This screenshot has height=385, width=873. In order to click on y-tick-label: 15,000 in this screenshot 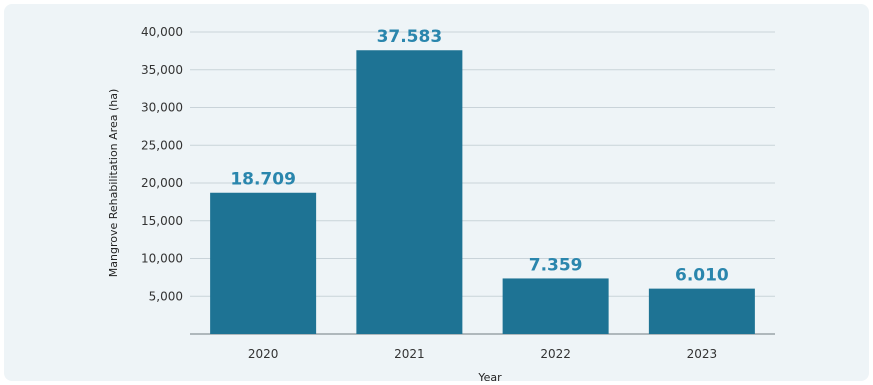, I will do `click(162, 221)`.